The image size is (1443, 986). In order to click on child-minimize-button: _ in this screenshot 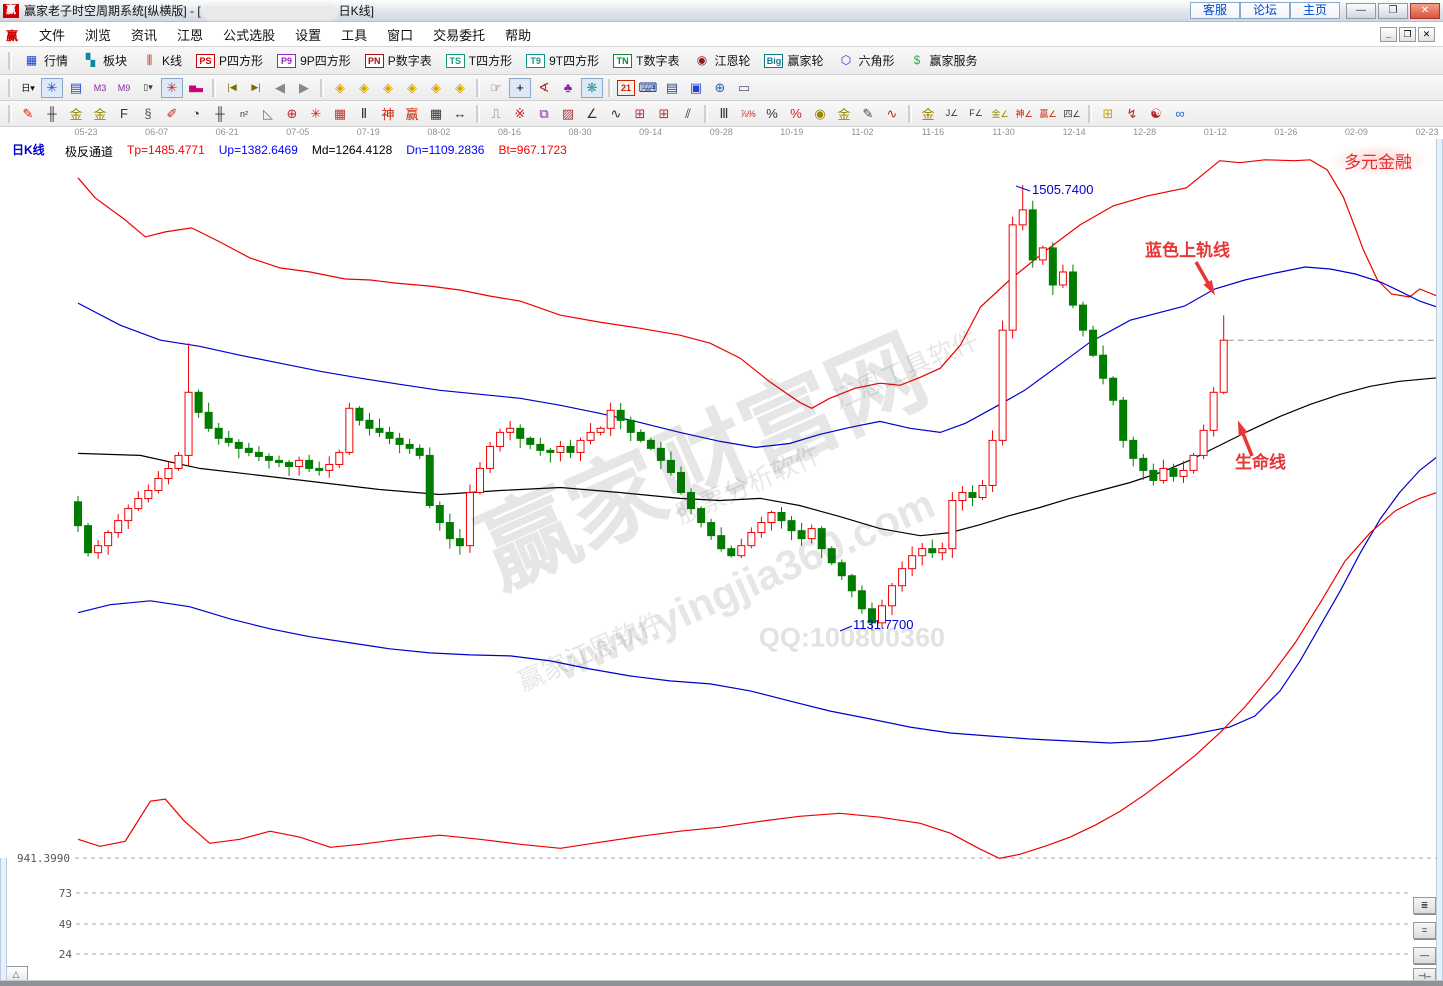, I will do `click(1388, 34)`.